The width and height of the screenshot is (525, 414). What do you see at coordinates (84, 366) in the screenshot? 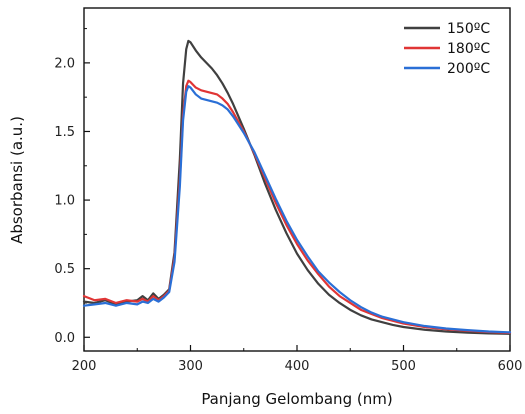
I see `x-tick-label: 200` at bounding box center [84, 366].